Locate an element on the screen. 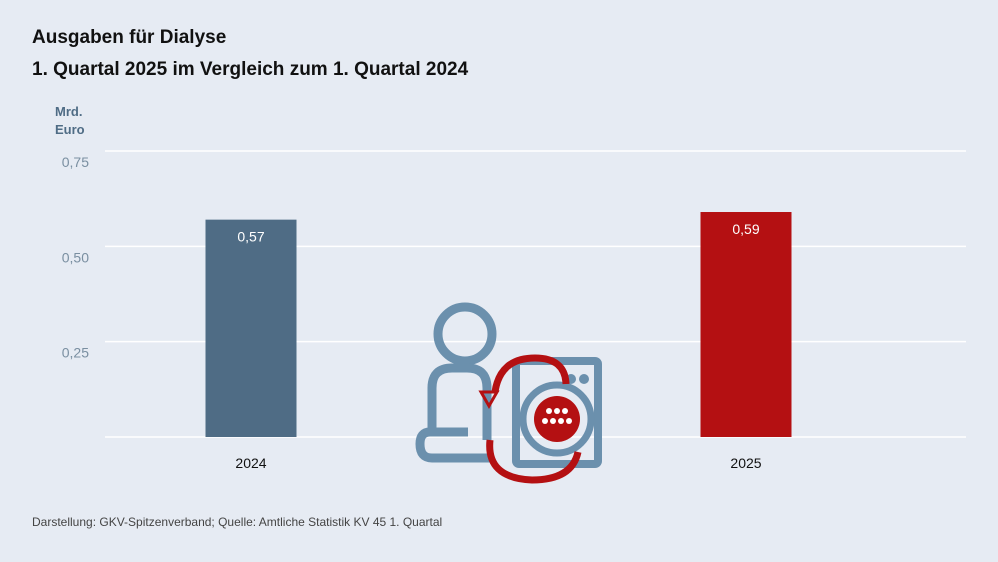 The width and height of the screenshot is (998, 562). y-unit-line-2: Euro is located at coordinates (70, 129).